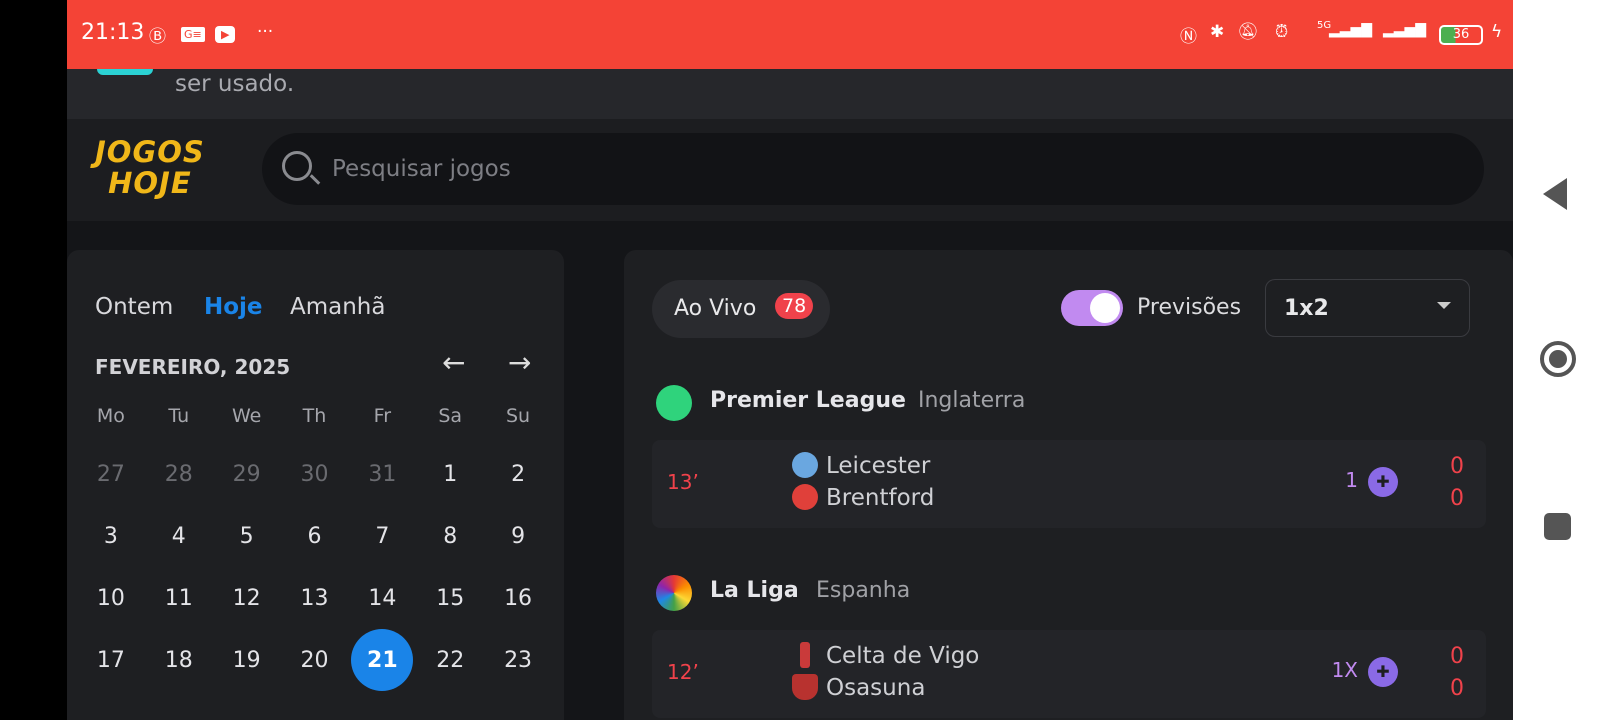 The width and height of the screenshot is (1600, 720). What do you see at coordinates (518, 598) in the screenshot?
I see `calendar-day: 16` at bounding box center [518, 598].